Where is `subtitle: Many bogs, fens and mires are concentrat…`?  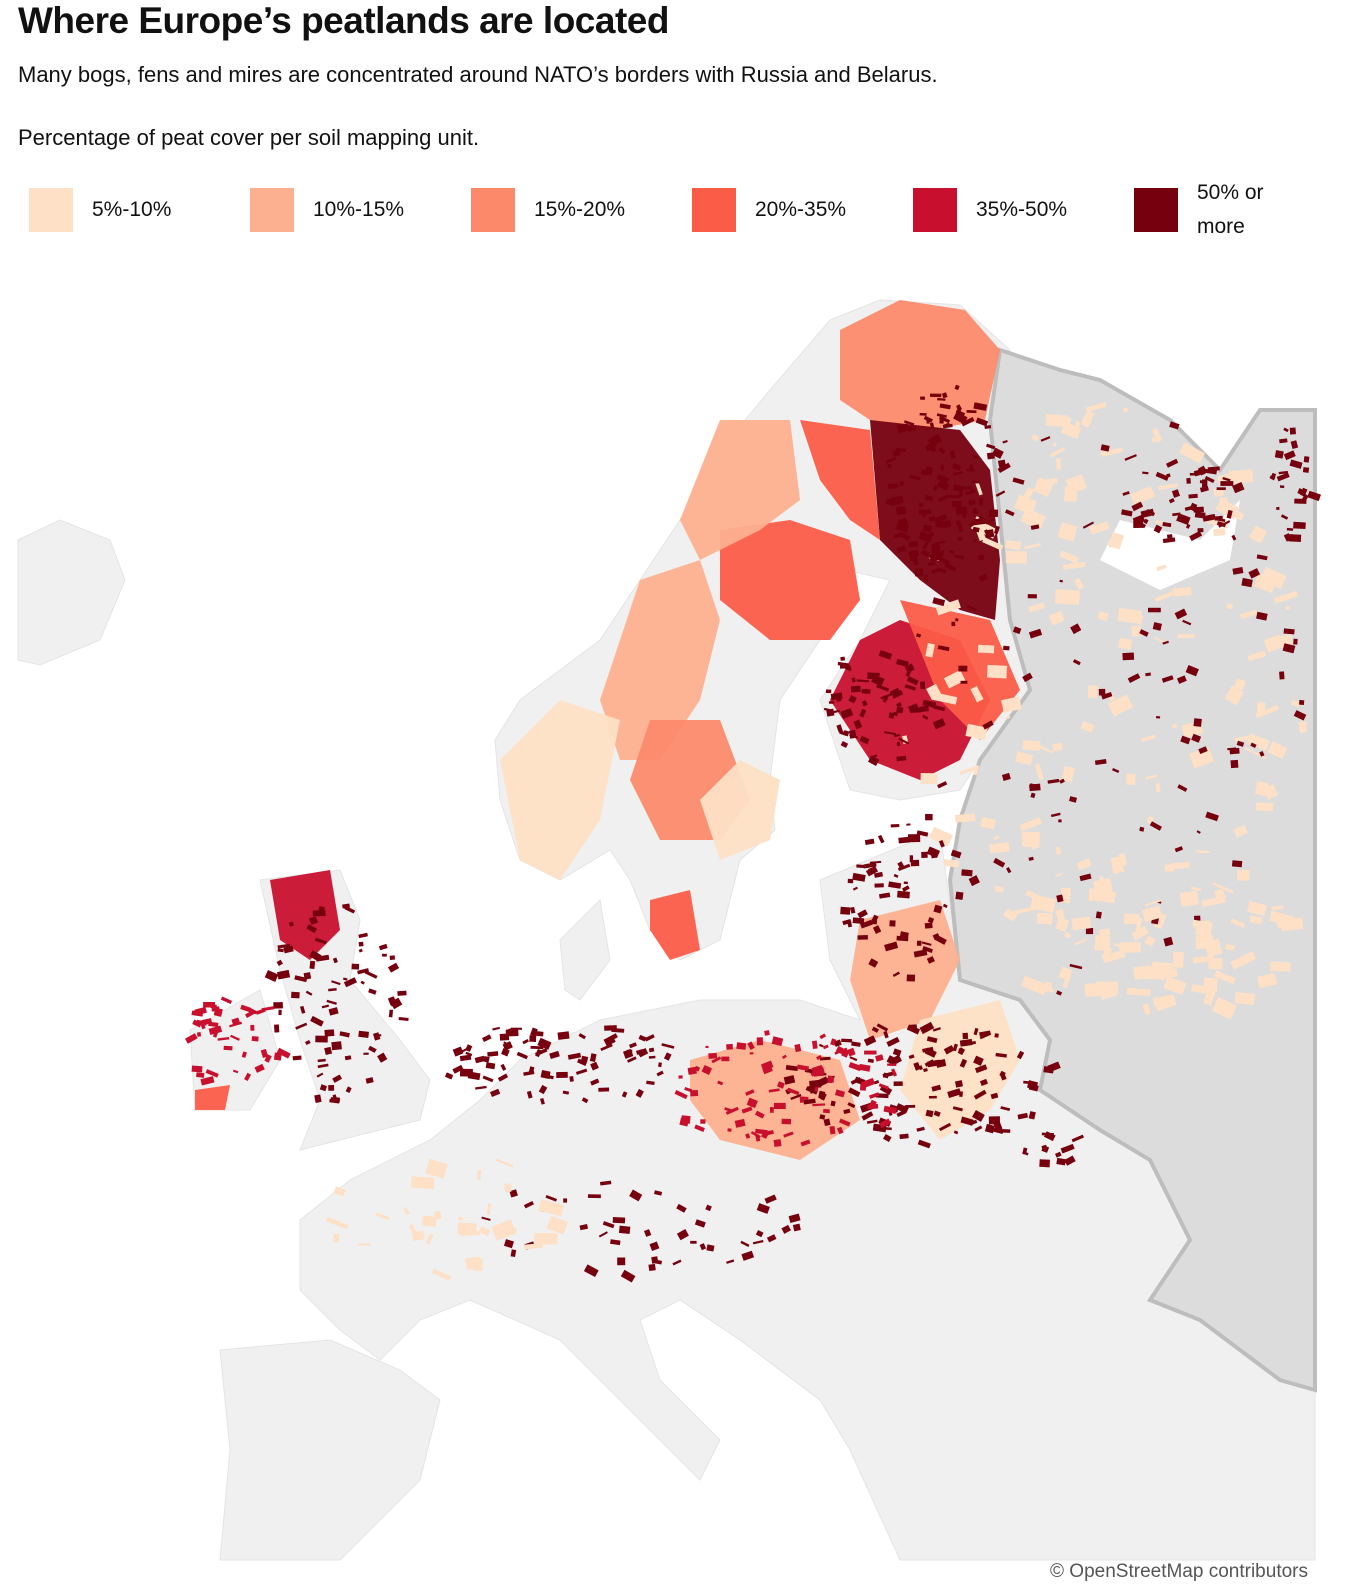
subtitle: Many bogs, fens and mires are concentrat… is located at coordinates (478, 74).